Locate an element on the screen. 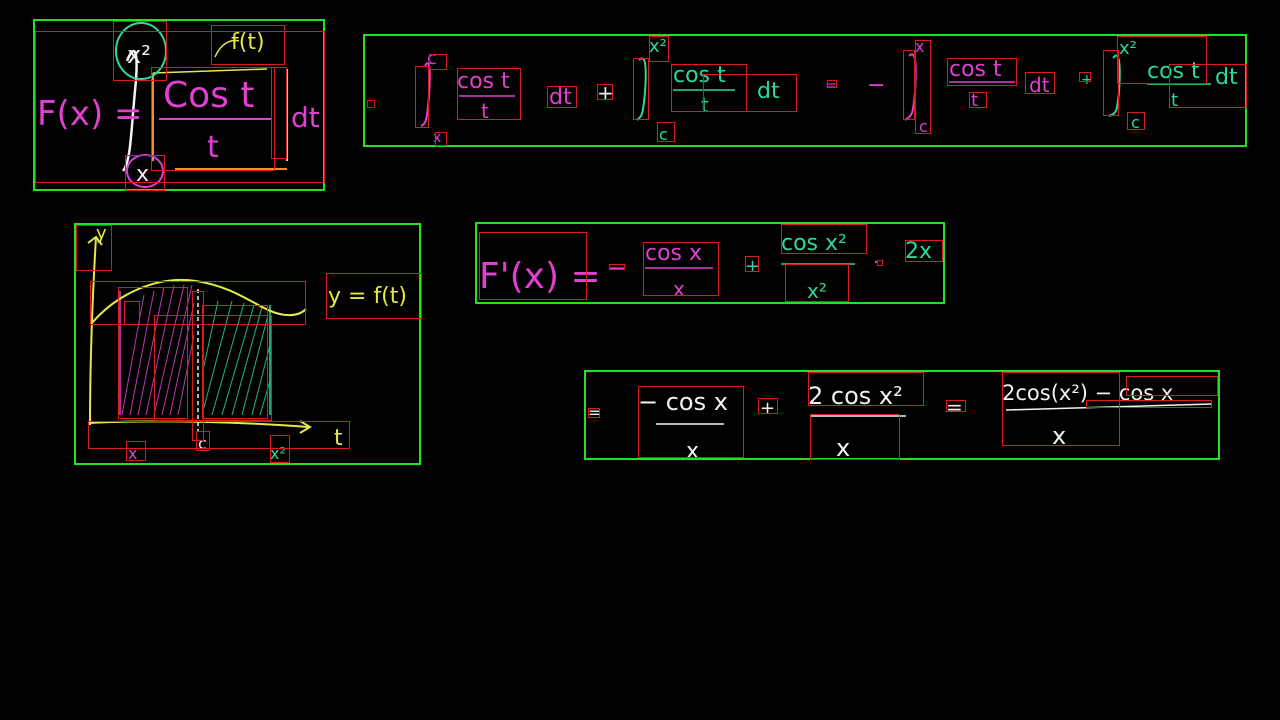 Image resolution: width=1280 pixels, height=720 pixels. pink-hatching is located at coordinates (158, 350).